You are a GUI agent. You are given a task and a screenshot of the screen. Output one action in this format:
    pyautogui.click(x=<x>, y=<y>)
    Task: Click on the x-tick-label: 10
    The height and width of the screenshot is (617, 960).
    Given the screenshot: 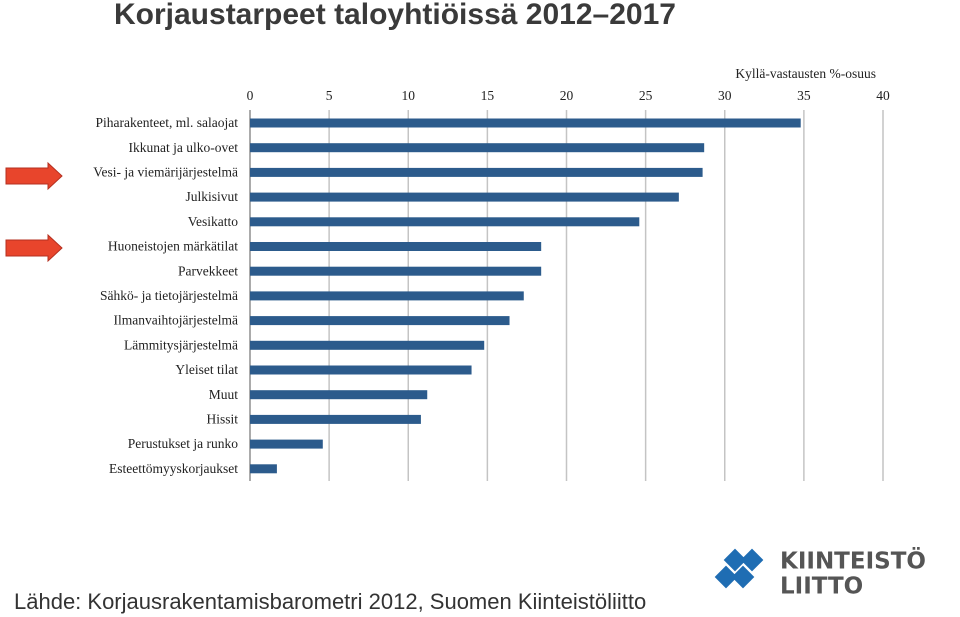 What is the action you would take?
    pyautogui.click(x=409, y=95)
    